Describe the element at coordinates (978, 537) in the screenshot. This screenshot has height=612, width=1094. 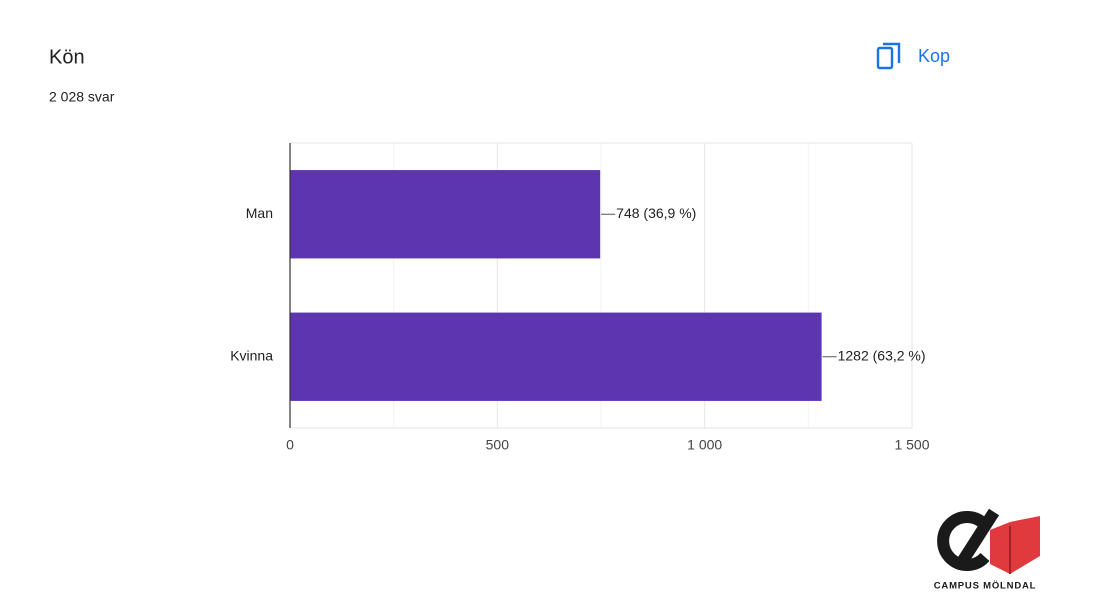
I see `logo-slash` at that location.